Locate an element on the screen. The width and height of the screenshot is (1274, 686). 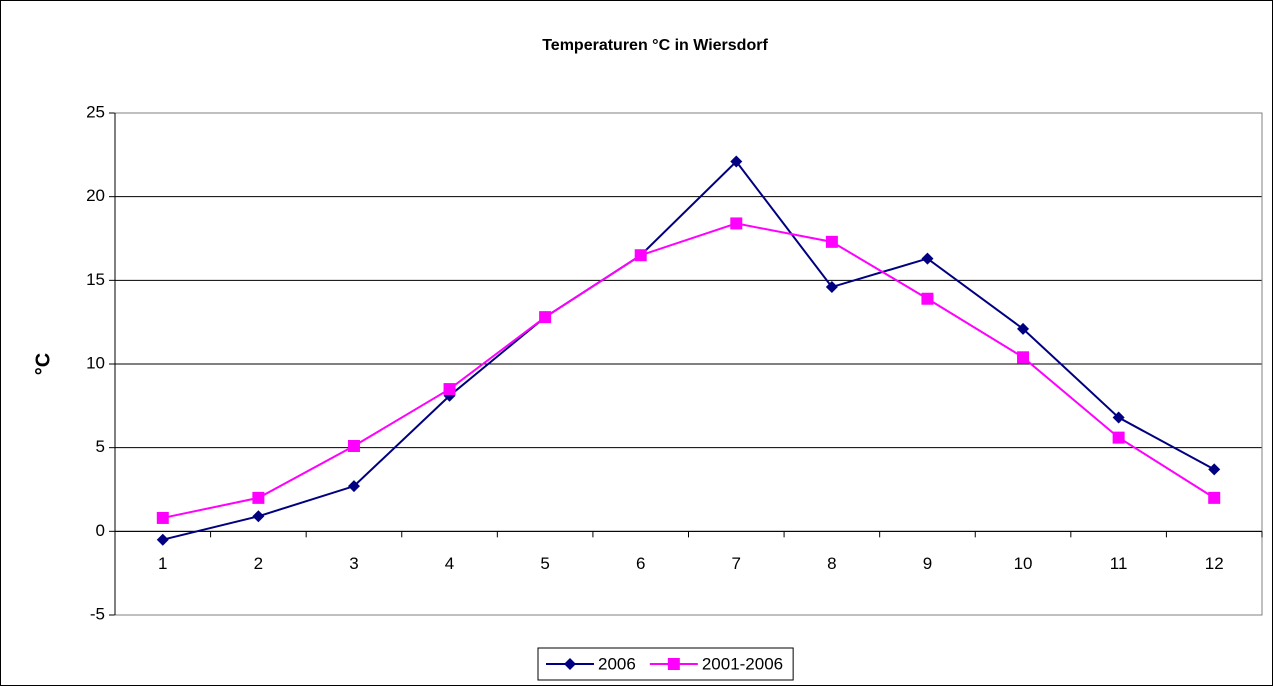
x-tick-label: 6 is located at coordinates (640, 563).